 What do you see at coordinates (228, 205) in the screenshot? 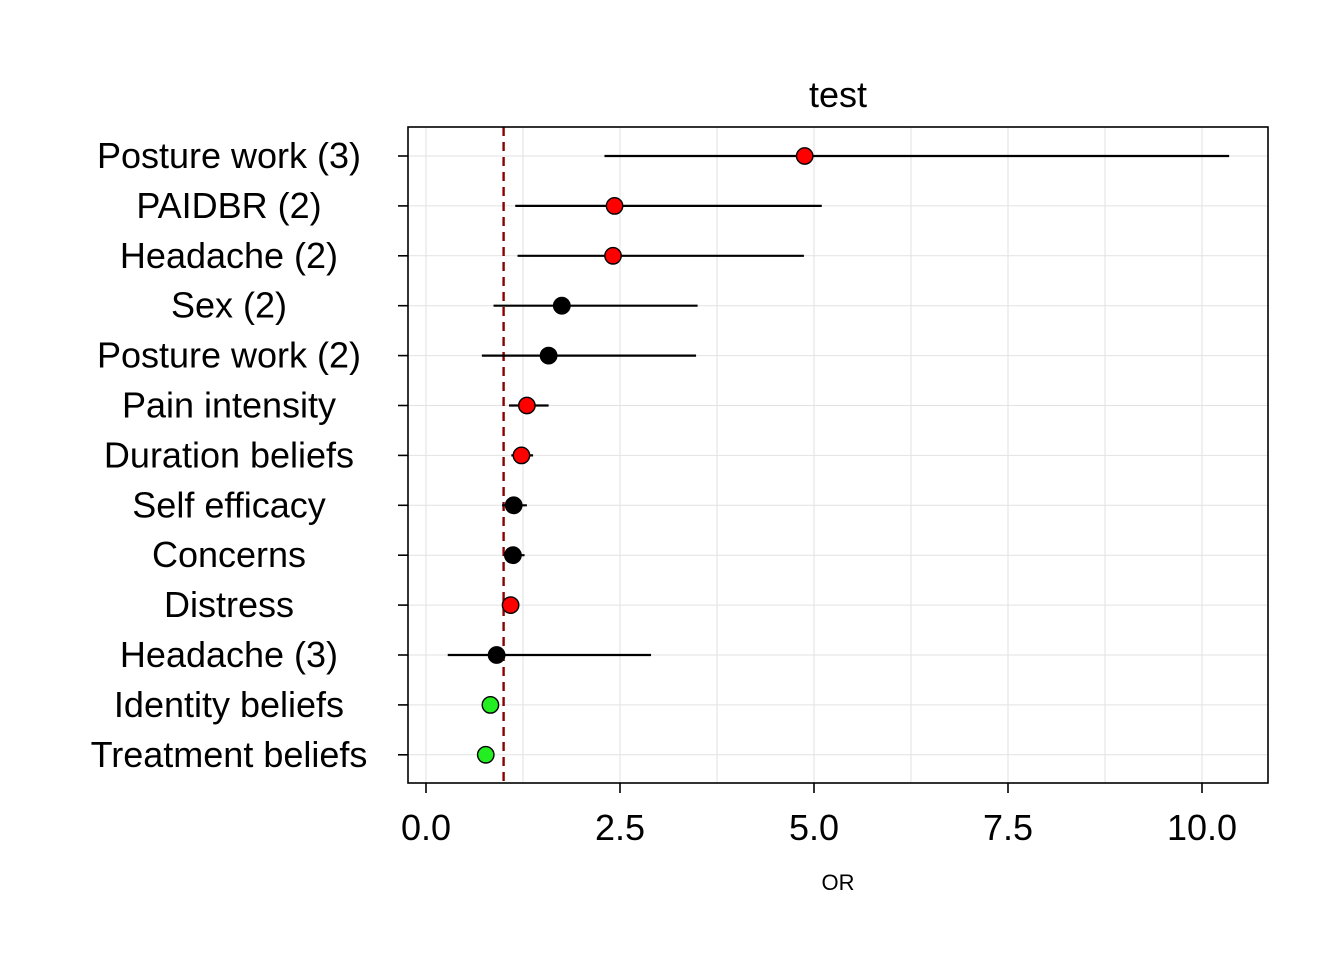
I see `y-tick-label: PAIDBR (2)` at bounding box center [228, 205].